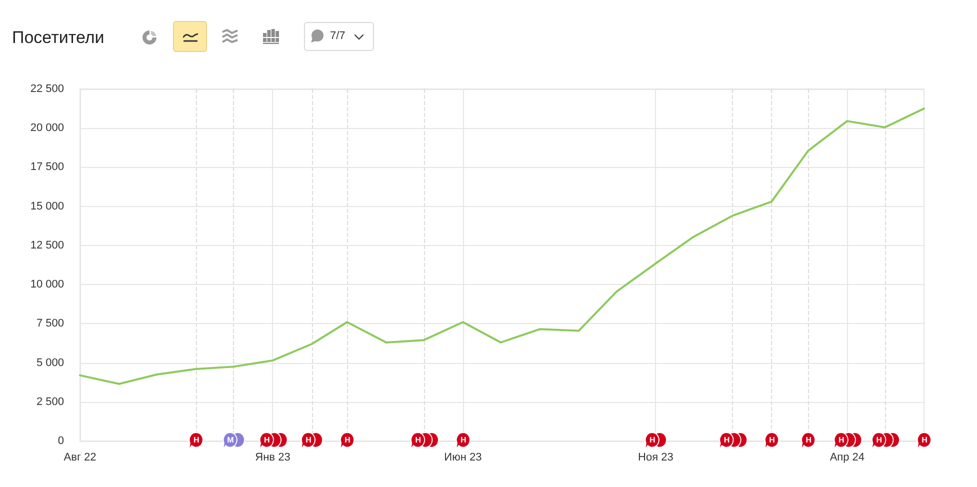 This screenshot has width=977, height=487. Describe the element at coordinates (230, 440) in the screenshot. I see `data-label: М` at that location.